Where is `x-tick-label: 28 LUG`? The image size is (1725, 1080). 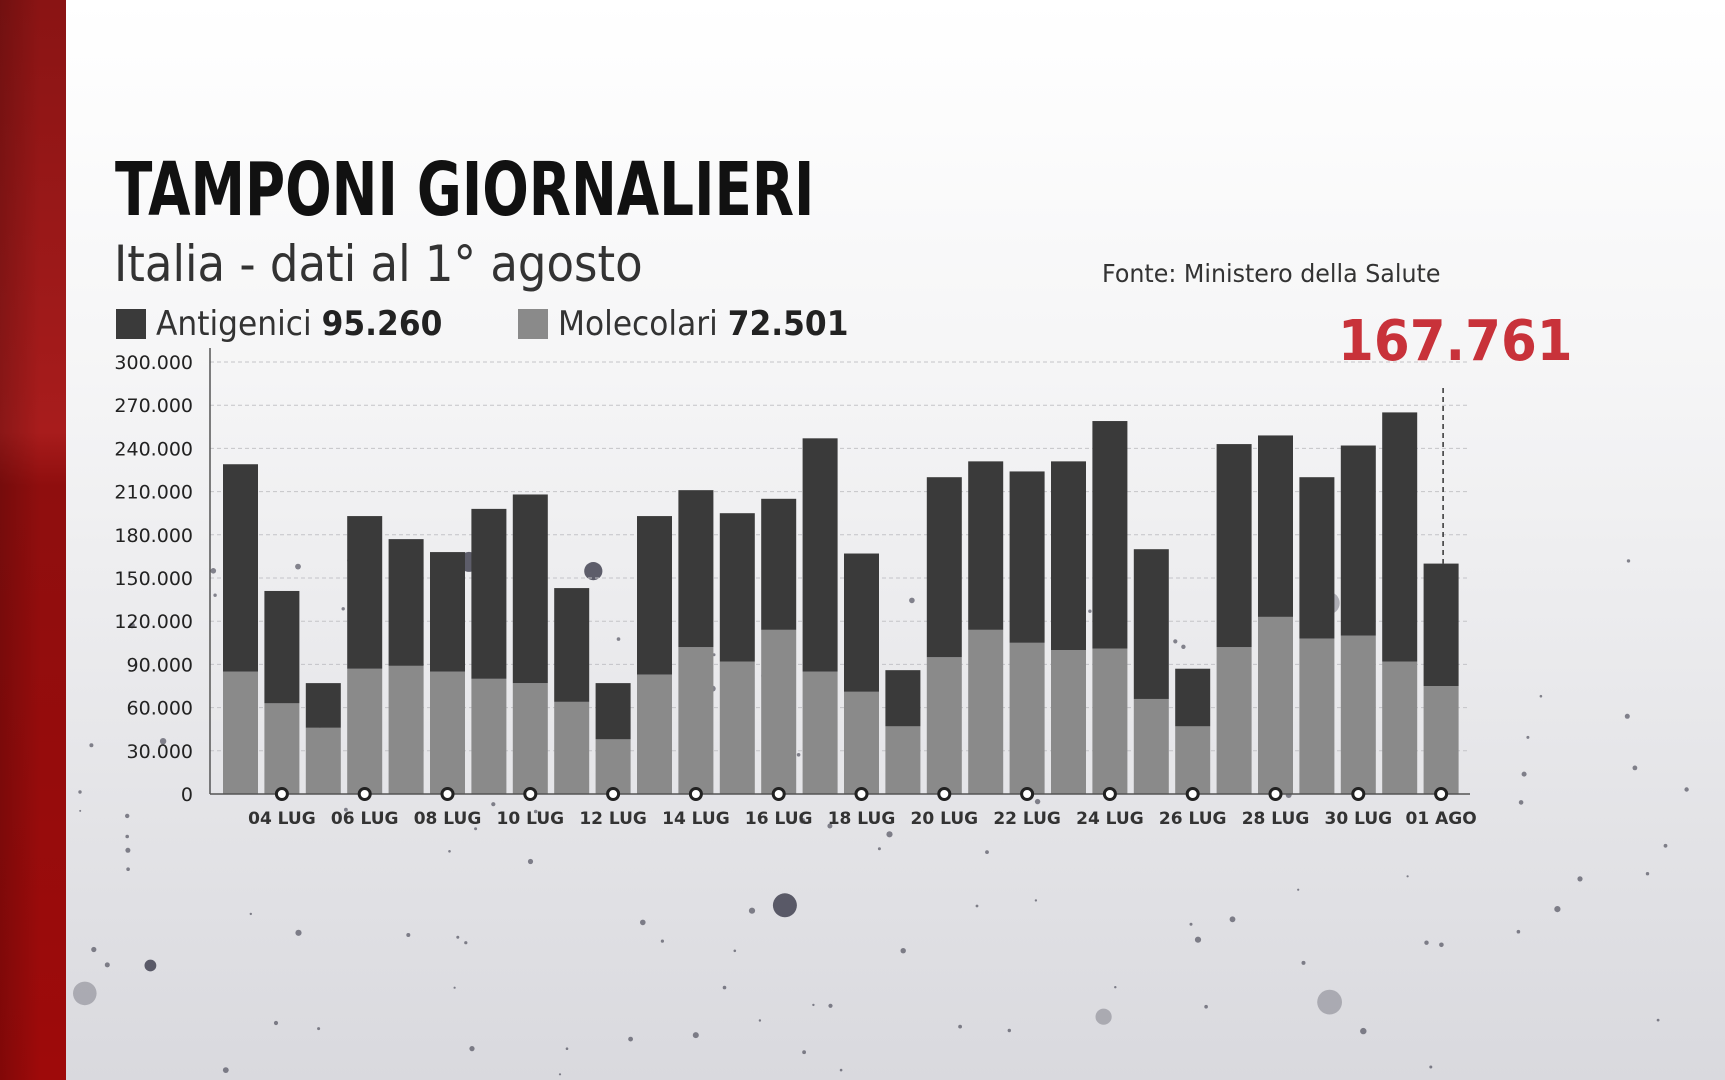
x-tick-label: 28 LUG is located at coordinates (1276, 819).